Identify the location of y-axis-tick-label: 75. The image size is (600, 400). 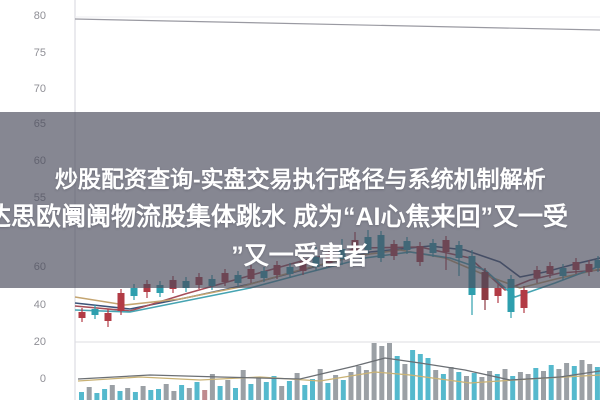
(40, 53).